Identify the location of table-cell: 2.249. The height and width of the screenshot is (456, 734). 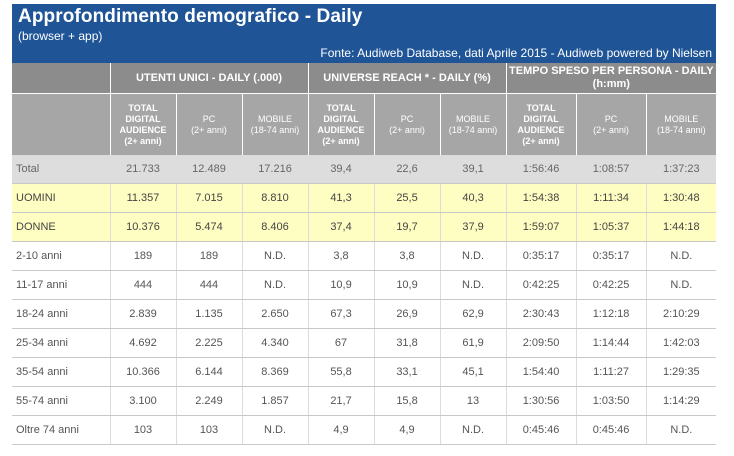
(208, 401).